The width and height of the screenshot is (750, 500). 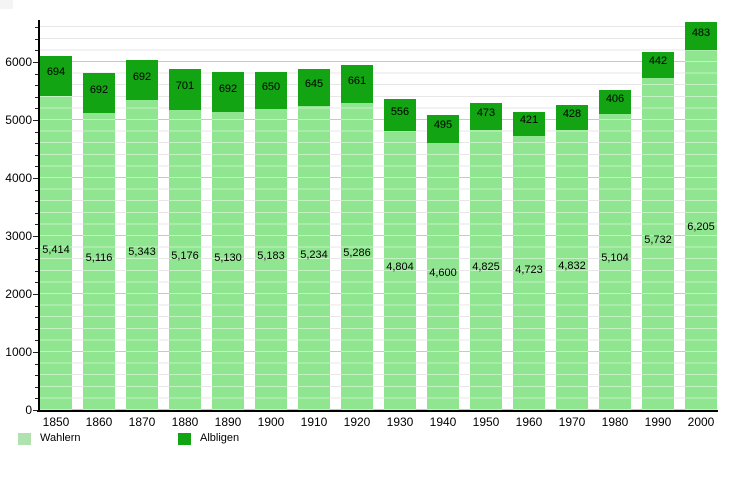 I want to click on bar-value-label: 661, so click(x=357, y=80).